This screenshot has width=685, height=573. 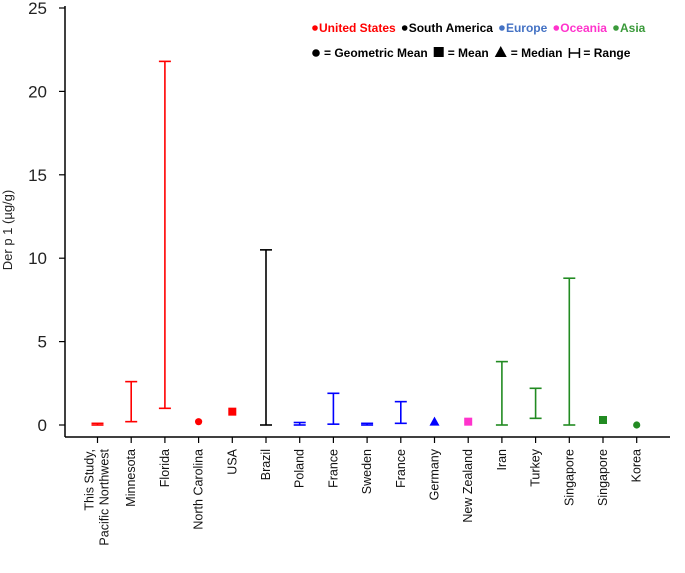 What do you see at coordinates (37, 258) in the screenshot?
I see `y-tick-label: 10` at bounding box center [37, 258].